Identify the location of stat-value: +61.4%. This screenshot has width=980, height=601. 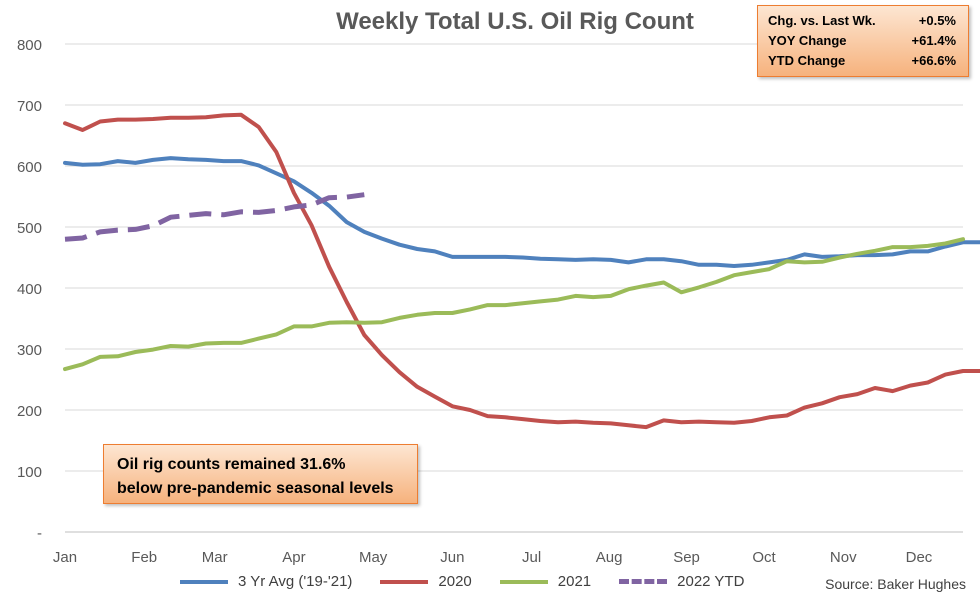
(933, 40).